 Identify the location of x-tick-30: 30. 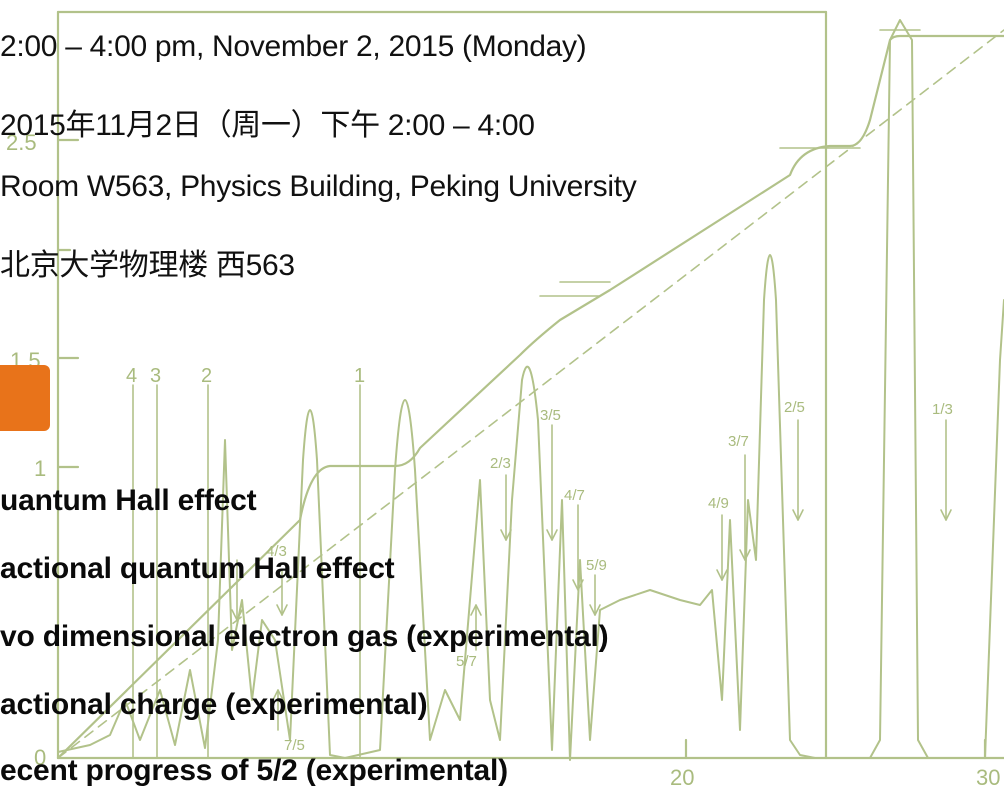
(988, 777).